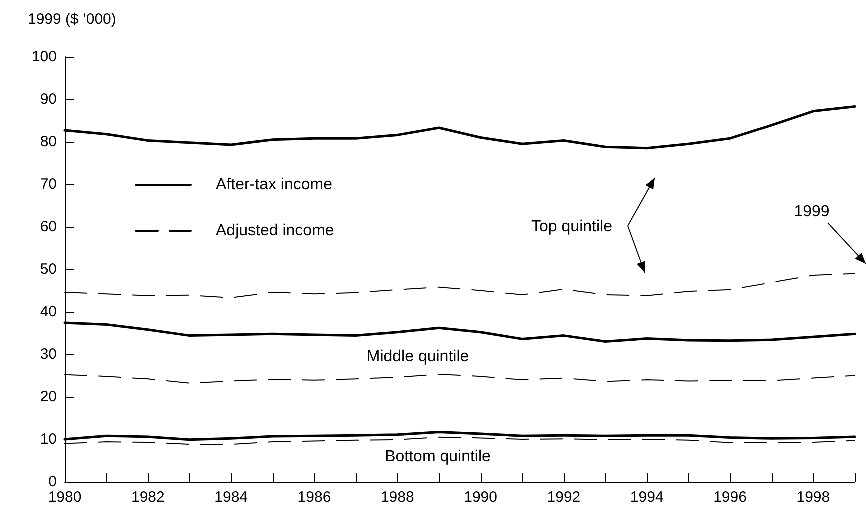  I want to click on y-tick-label: 90, so click(48, 99).